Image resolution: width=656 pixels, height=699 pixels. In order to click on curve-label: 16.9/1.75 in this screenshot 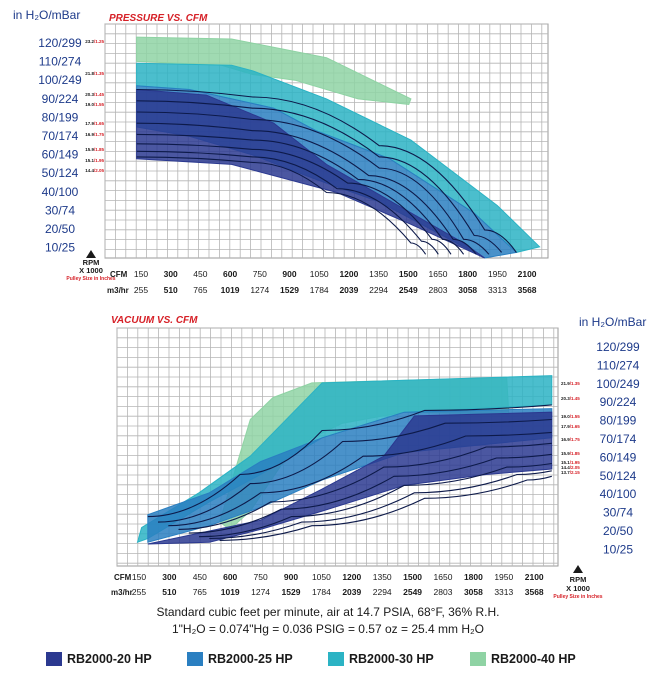, I will do `click(94, 134)`.